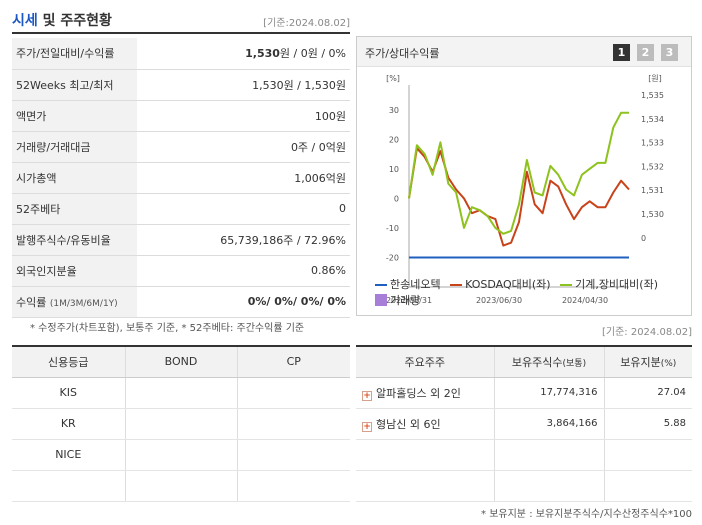  Describe the element at coordinates (402, 53) in the screenshot. I see `chart-title: 주가/상대수익률` at that location.